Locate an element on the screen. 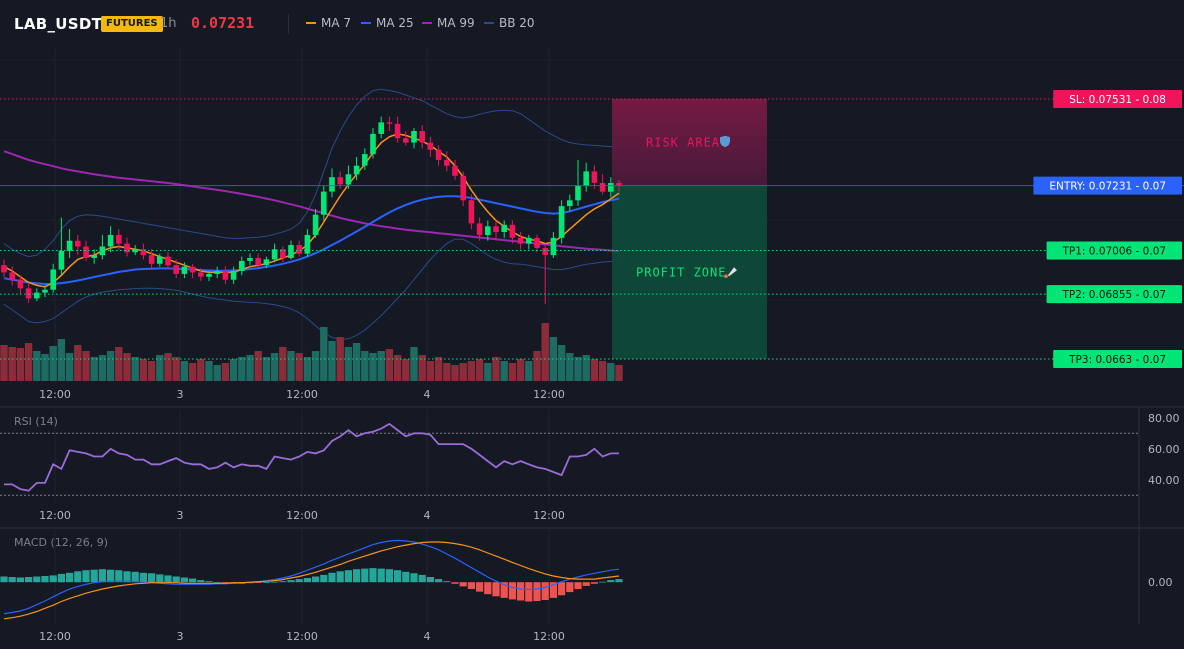 Image resolution: width=1184 pixels, height=649 pixels. symbol-name: LAB_USDT is located at coordinates (58, 24).